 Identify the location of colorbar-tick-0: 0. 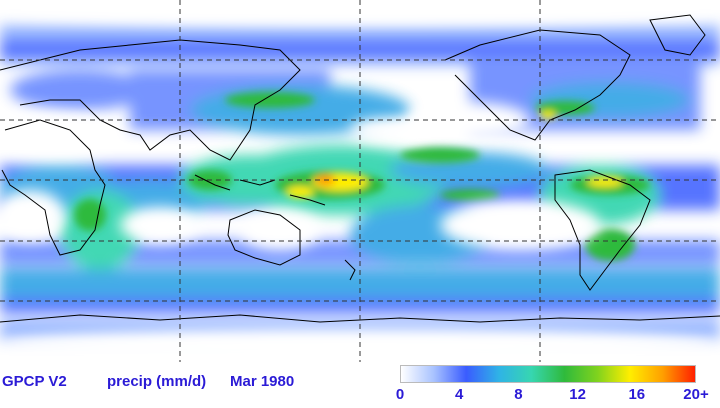
(400, 394).